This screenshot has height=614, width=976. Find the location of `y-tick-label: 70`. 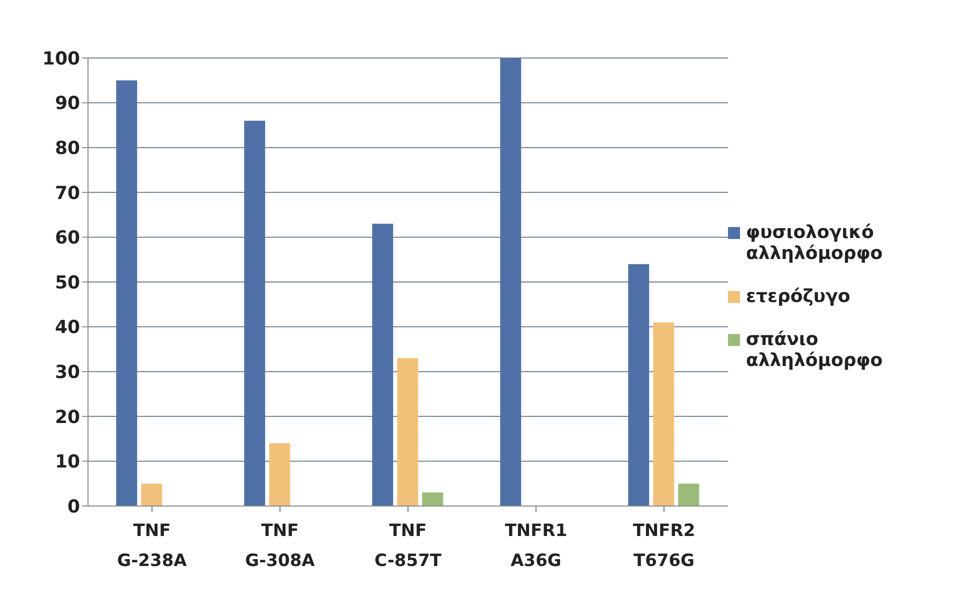

y-tick-label: 70 is located at coordinates (67, 193).